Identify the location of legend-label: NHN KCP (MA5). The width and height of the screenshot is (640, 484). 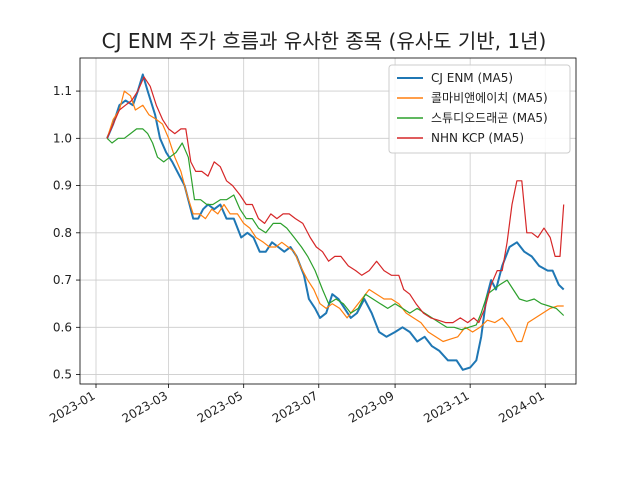
(477, 138).